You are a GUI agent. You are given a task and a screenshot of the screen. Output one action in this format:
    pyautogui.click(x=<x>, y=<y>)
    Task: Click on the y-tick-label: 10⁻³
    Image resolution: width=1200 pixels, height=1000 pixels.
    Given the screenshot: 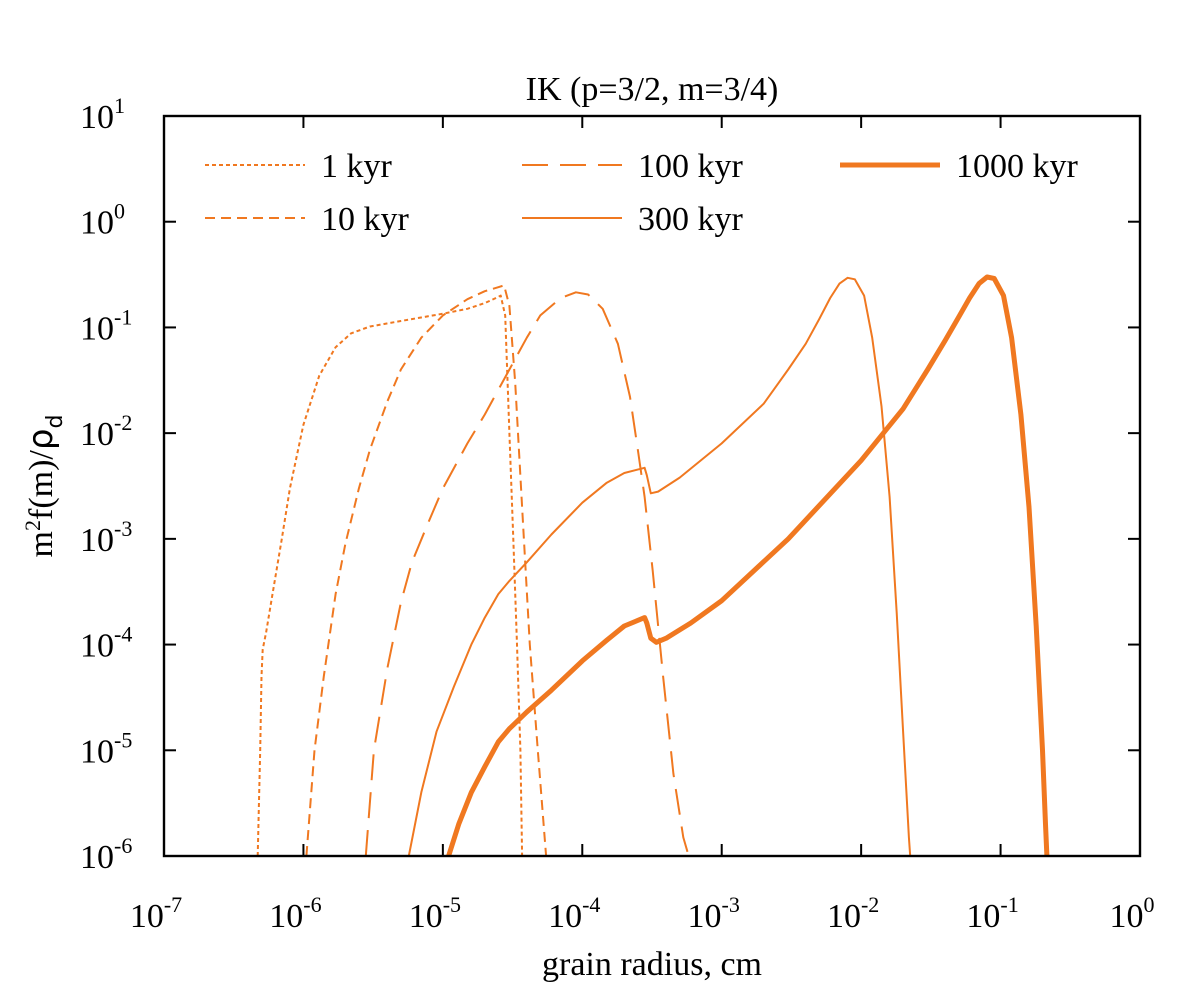 What is the action you would take?
    pyautogui.click(x=106, y=537)
    